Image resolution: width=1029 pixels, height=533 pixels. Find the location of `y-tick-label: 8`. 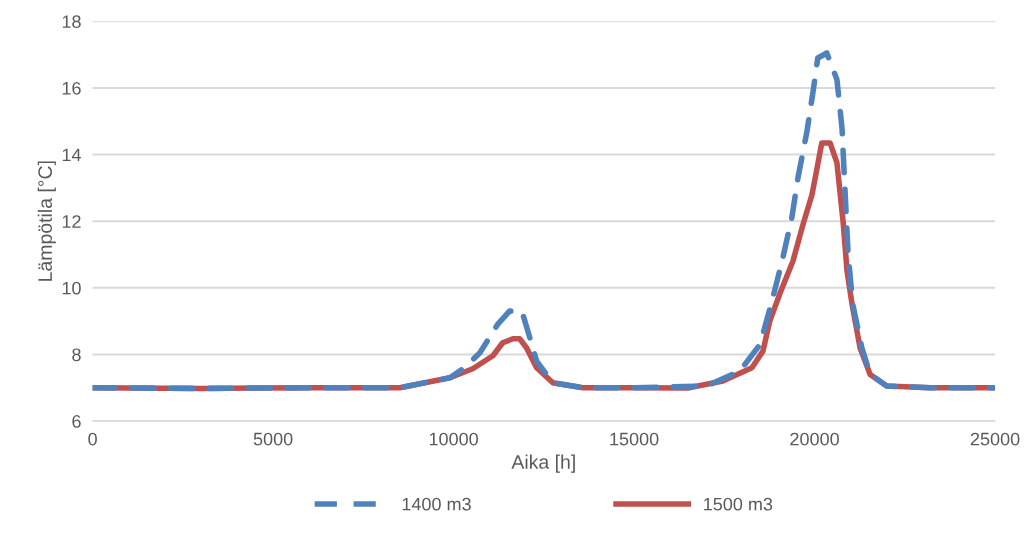

y-tick-label: 8 is located at coordinates (76, 355).